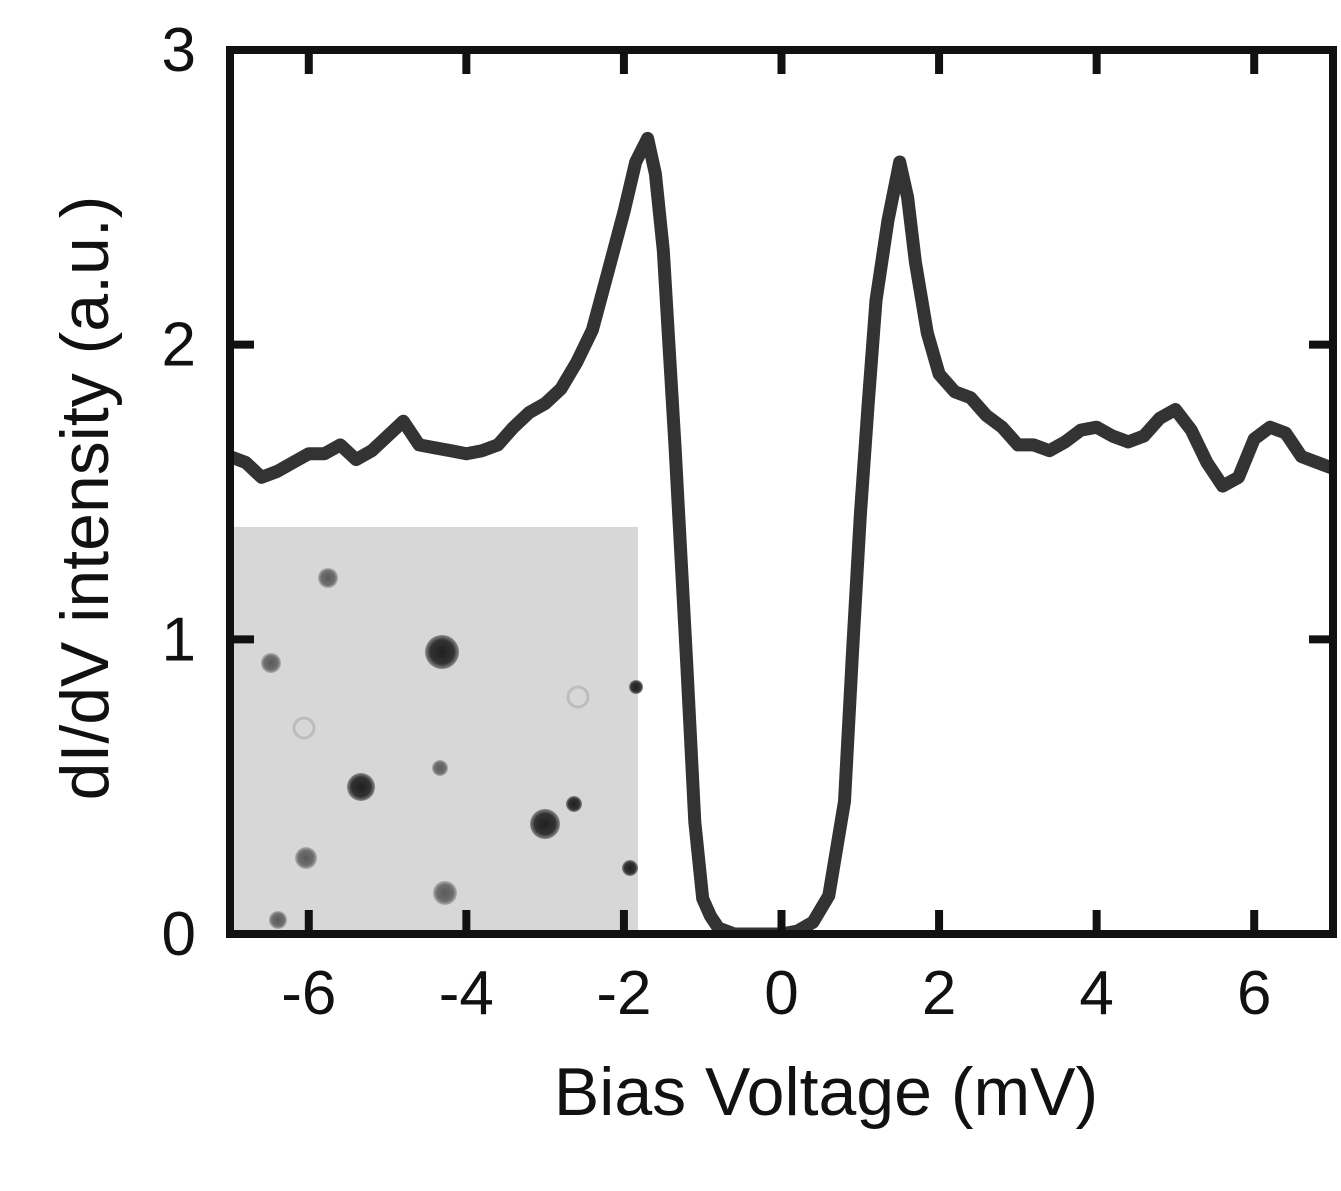 The width and height of the screenshot is (1341, 1191). Describe the element at coordinates (179, 934) in the screenshot. I see `y-tick-label: 0` at that location.